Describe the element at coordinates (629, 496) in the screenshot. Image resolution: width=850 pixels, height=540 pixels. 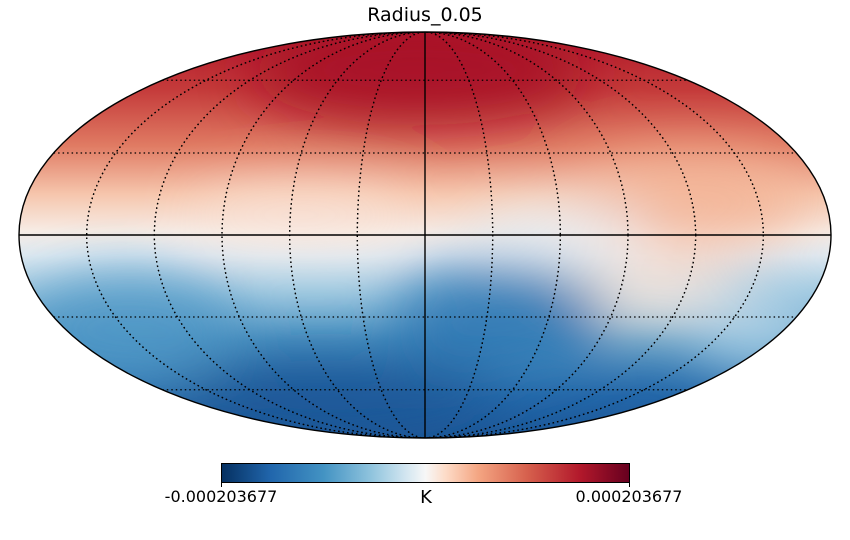
I see `colorbar-max-label: 0.000203677` at that location.